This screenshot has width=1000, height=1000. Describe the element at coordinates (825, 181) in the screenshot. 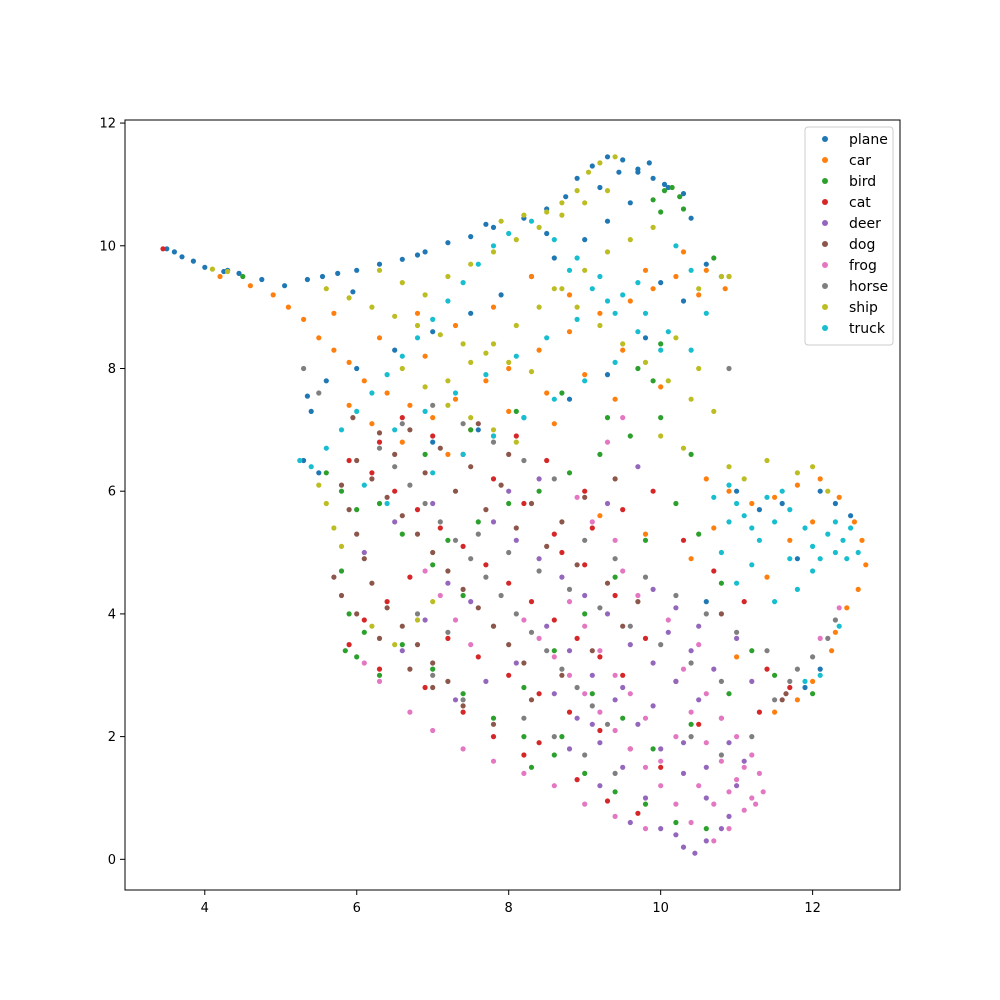

I see `legend-marker-bird` at that location.